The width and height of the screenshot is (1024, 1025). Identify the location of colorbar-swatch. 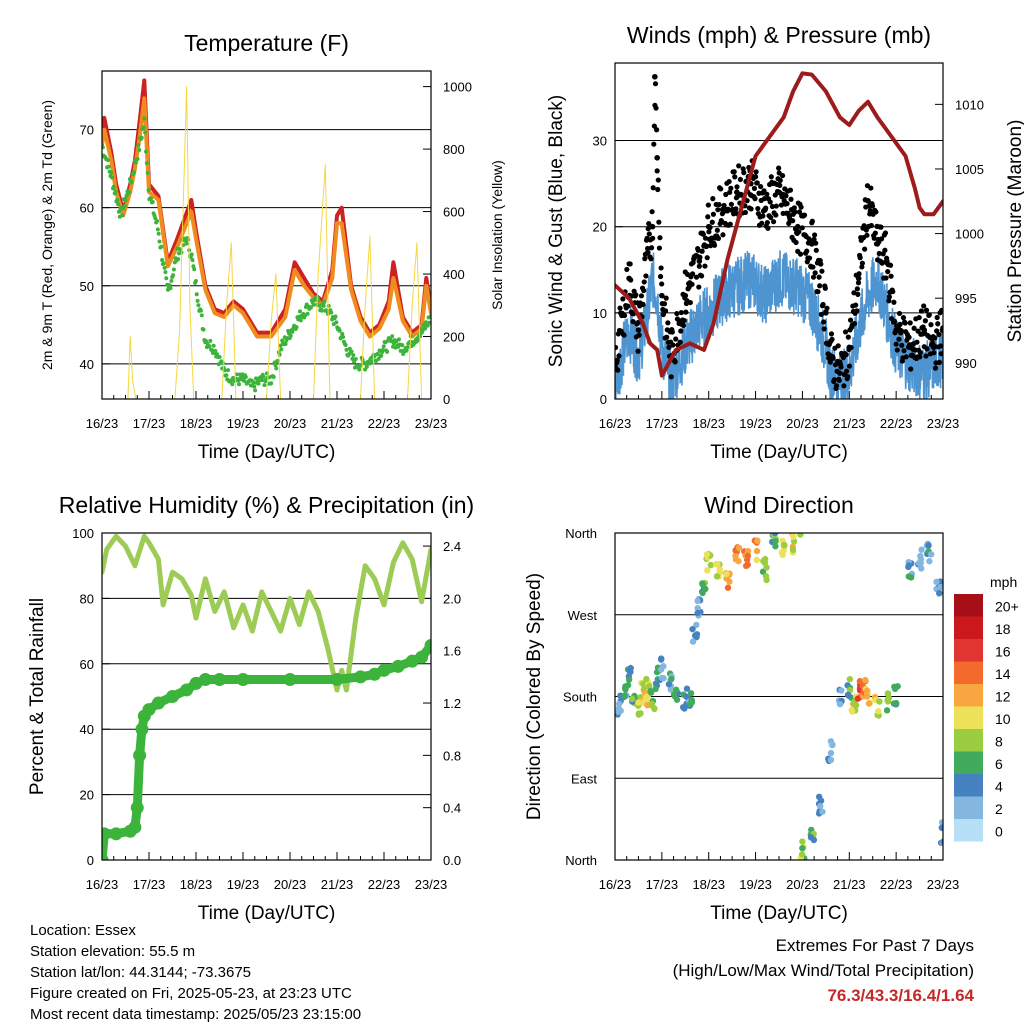
(968, 672).